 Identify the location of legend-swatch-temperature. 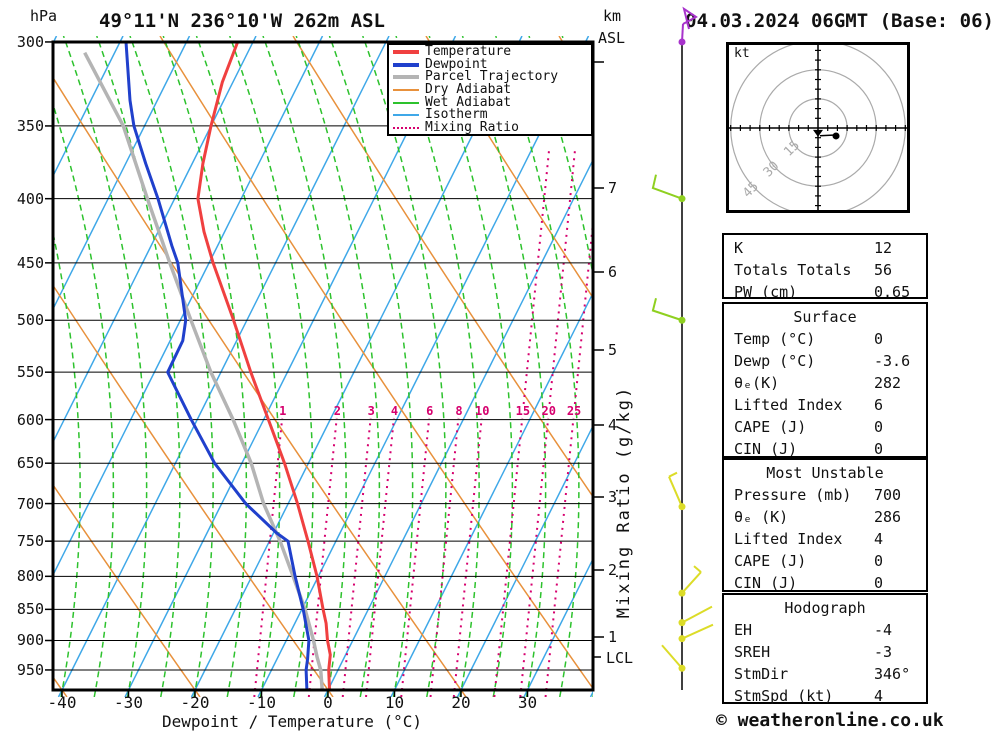
(406, 52).